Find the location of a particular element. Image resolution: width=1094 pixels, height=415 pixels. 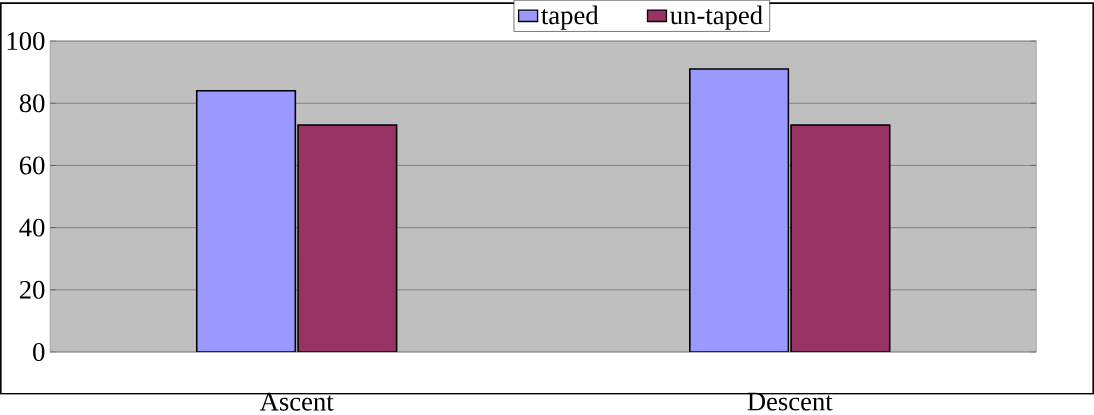

y-tick-label: 40 is located at coordinates (32, 227).